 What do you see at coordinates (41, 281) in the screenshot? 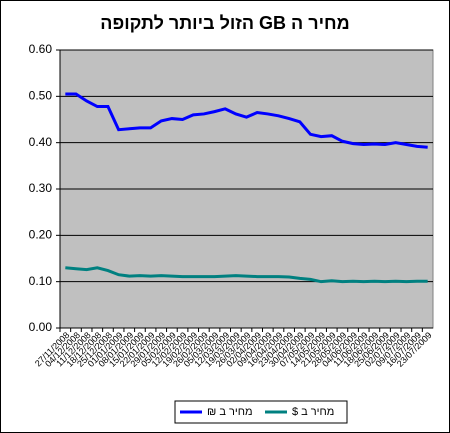
I see `y-tick-label: 0.10` at bounding box center [41, 281].